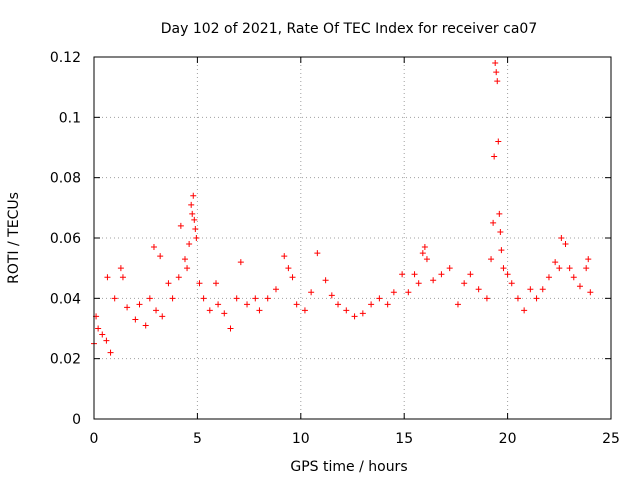 This screenshot has width=640, height=480. I want to click on y-tick-label: 0.02, so click(65, 360).